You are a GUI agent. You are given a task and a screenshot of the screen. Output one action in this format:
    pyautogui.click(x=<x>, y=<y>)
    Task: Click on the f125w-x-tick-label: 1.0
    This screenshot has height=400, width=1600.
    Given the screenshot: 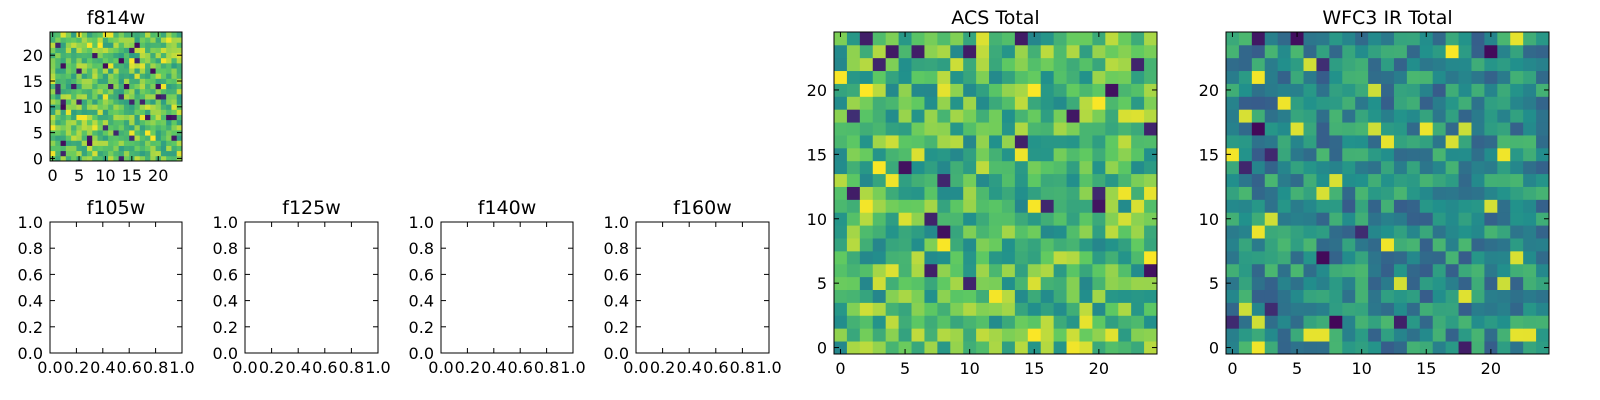 What is the action you would take?
    pyautogui.click(x=377, y=367)
    